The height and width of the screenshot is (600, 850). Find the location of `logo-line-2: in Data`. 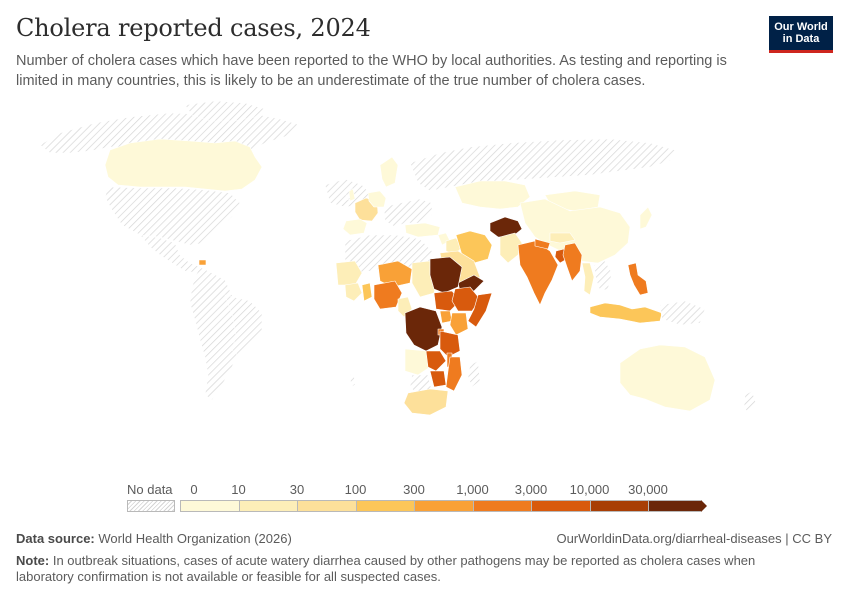

logo-line-2: in Data is located at coordinates (801, 39).